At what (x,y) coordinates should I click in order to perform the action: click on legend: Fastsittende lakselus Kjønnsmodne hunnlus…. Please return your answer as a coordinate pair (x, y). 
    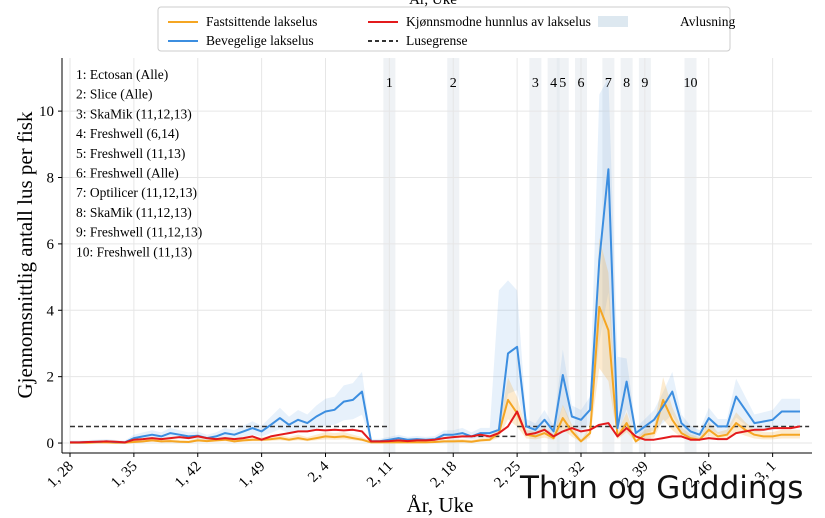
    Looking at the image, I should click on (446, 29).